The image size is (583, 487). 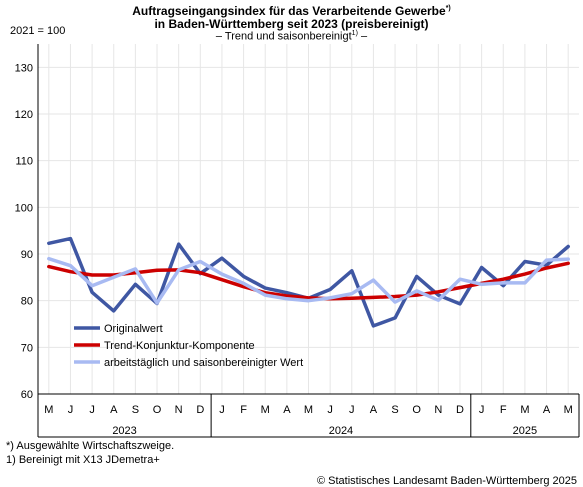 What do you see at coordinates (133, 329) in the screenshot?
I see `legend-label-original: Originalwert` at bounding box center [133, 329].